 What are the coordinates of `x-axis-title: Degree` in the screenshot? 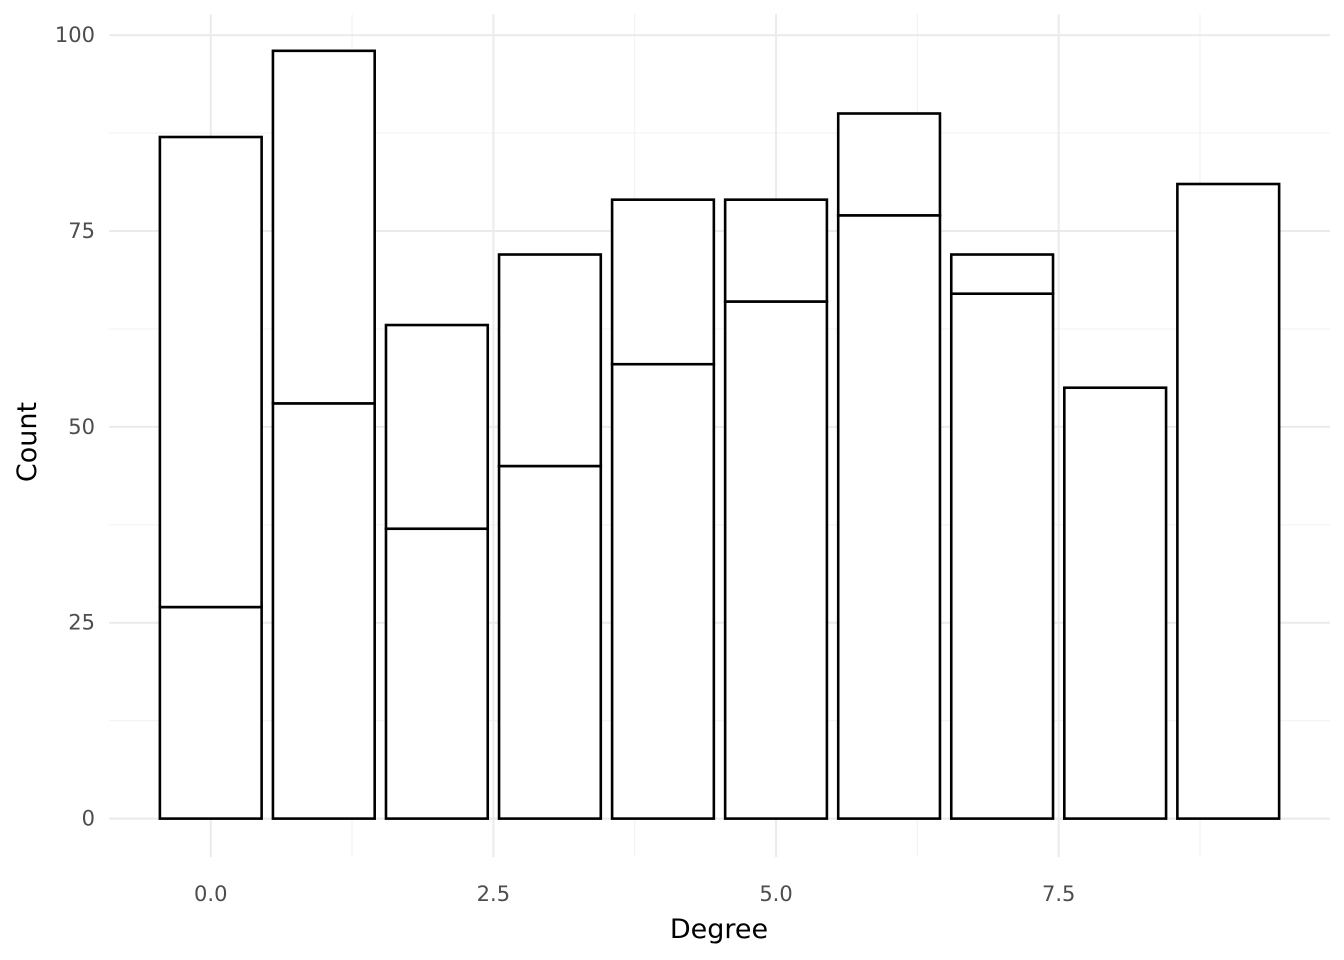 It's located at (719, 929).